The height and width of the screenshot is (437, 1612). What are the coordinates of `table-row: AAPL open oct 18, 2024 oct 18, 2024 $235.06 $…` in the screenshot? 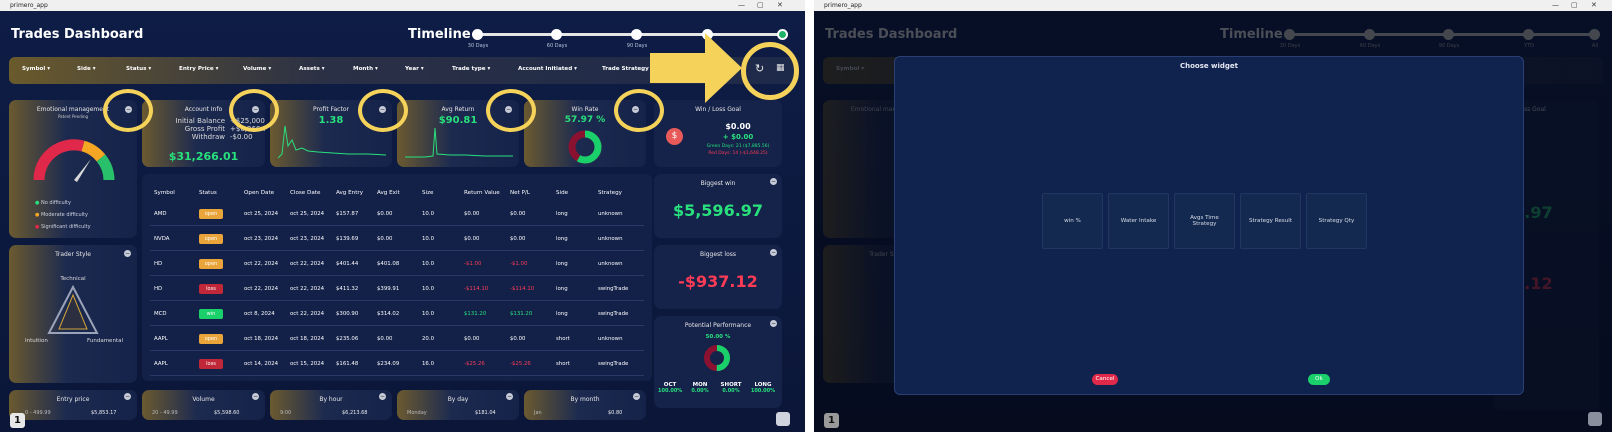 It's located at (397, 339).